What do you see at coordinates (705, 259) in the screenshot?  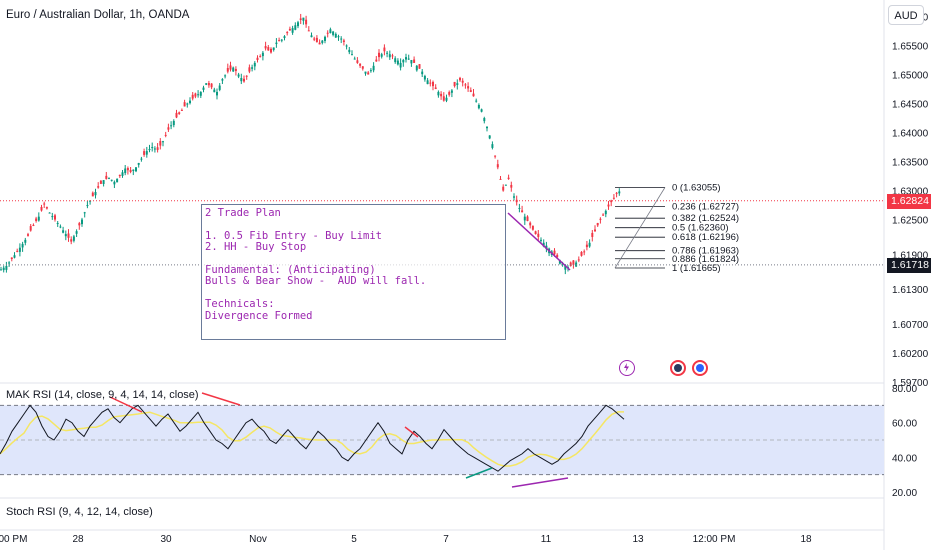 I see `fib-level-label: 0.886 (1.61824)` at bounding box center [705, 259].